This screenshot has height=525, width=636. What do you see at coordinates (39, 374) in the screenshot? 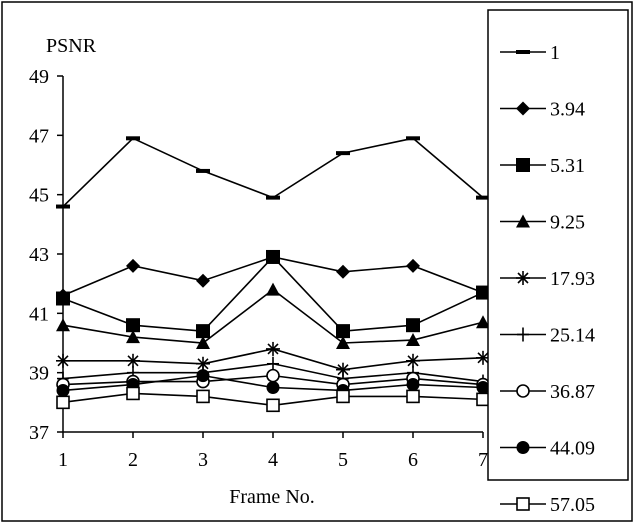
I see `y-tick-label: 39` at bounding box center [39, 374].